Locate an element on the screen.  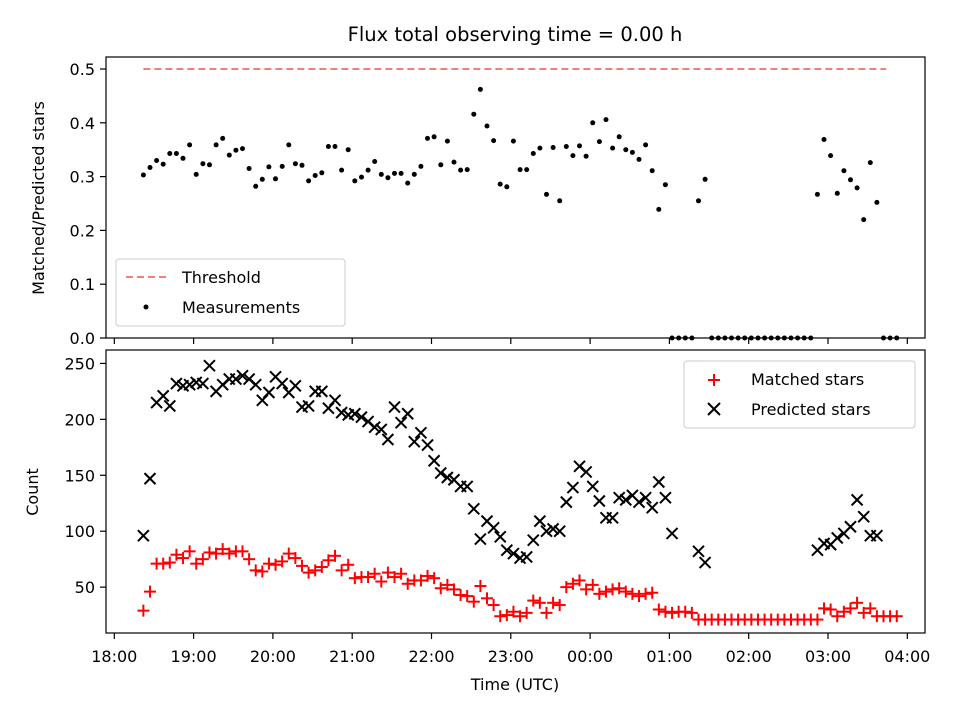
top-y-tick-label: 0.1 is located at coordinates (82, 284).